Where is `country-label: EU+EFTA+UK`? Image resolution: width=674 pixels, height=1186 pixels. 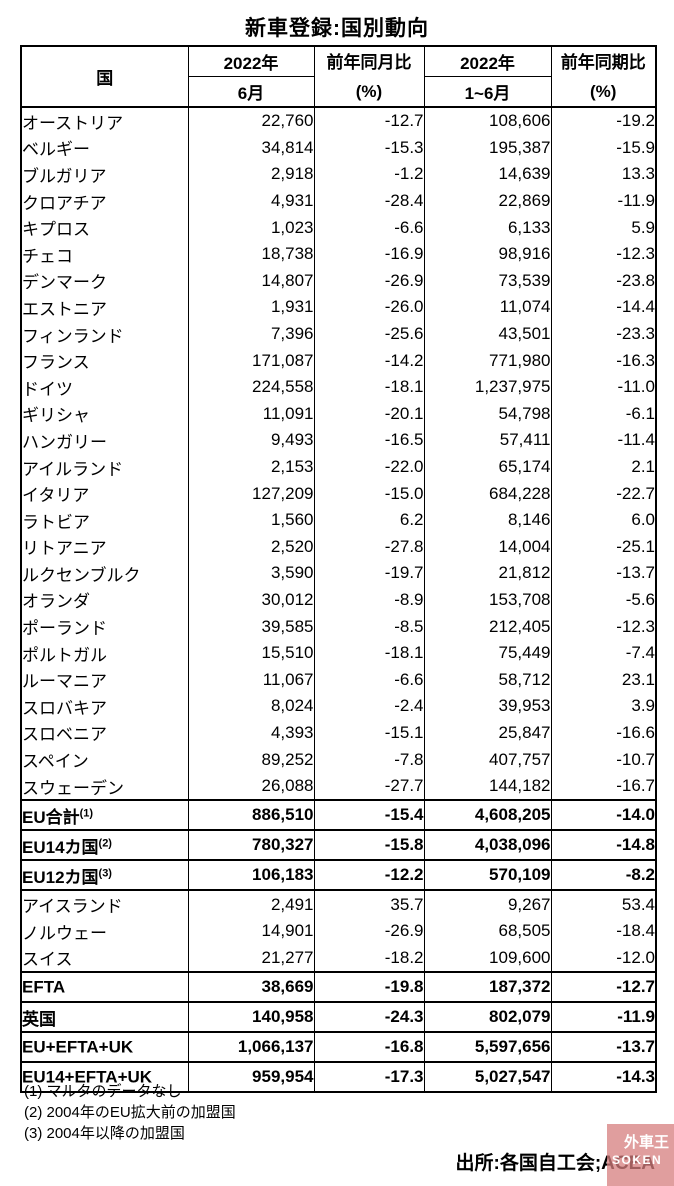 country-label: EU+EFTA+UK is located at coordinates (78, 1047).